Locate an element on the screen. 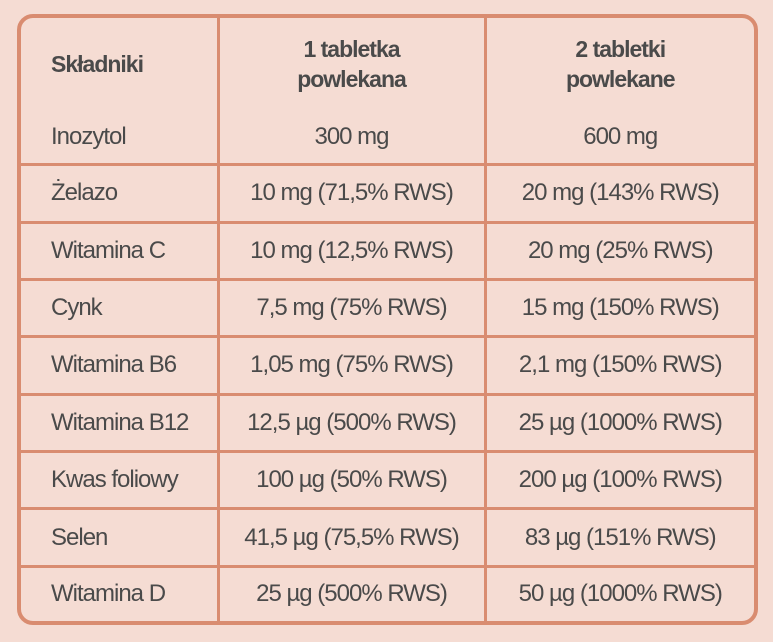 The width and height of the screenshot is (773, 642). ingredient-cell: Żelazo is located at coordinates (120, 193).